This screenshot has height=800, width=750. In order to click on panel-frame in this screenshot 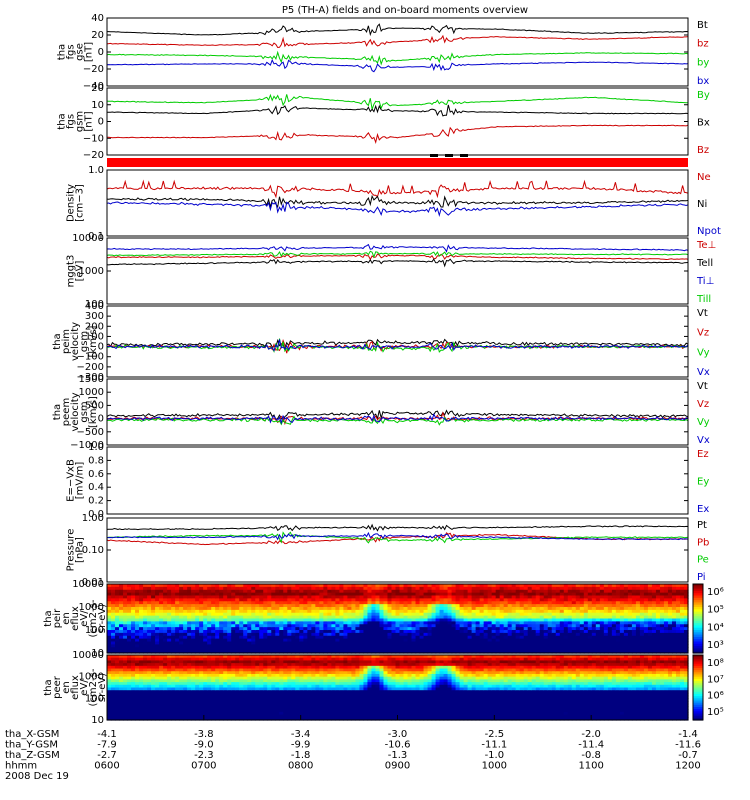, I will do `click(397, 271)`.